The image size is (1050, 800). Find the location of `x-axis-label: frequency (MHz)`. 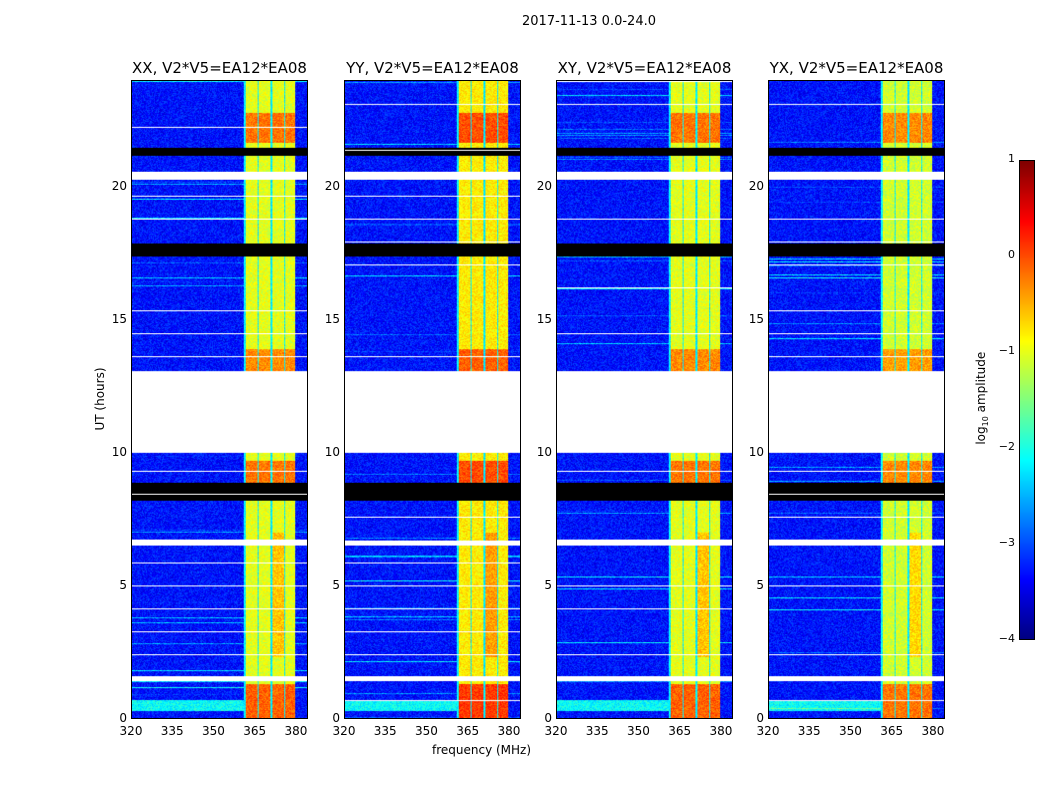

x-axis-label: frequency (MHz) is located at coordinates (482, 750).